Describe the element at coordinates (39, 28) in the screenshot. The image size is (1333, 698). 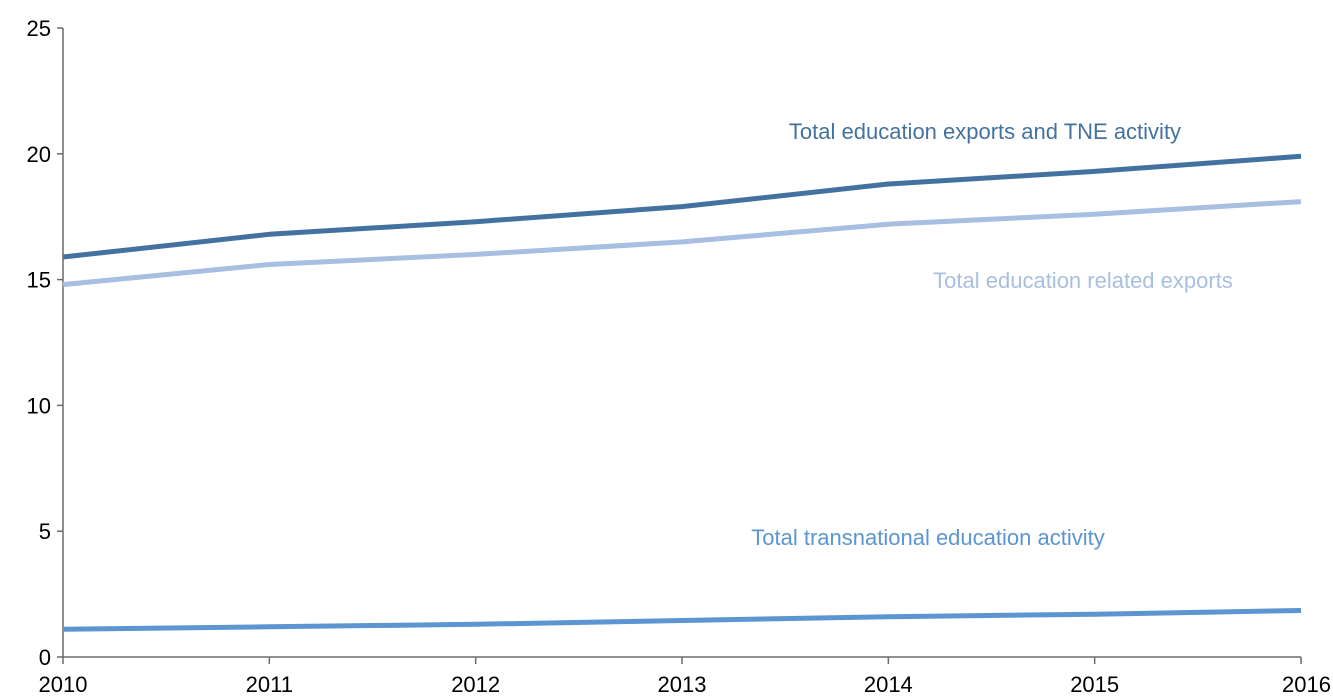
I see `y-tick-label: 25` at that location.